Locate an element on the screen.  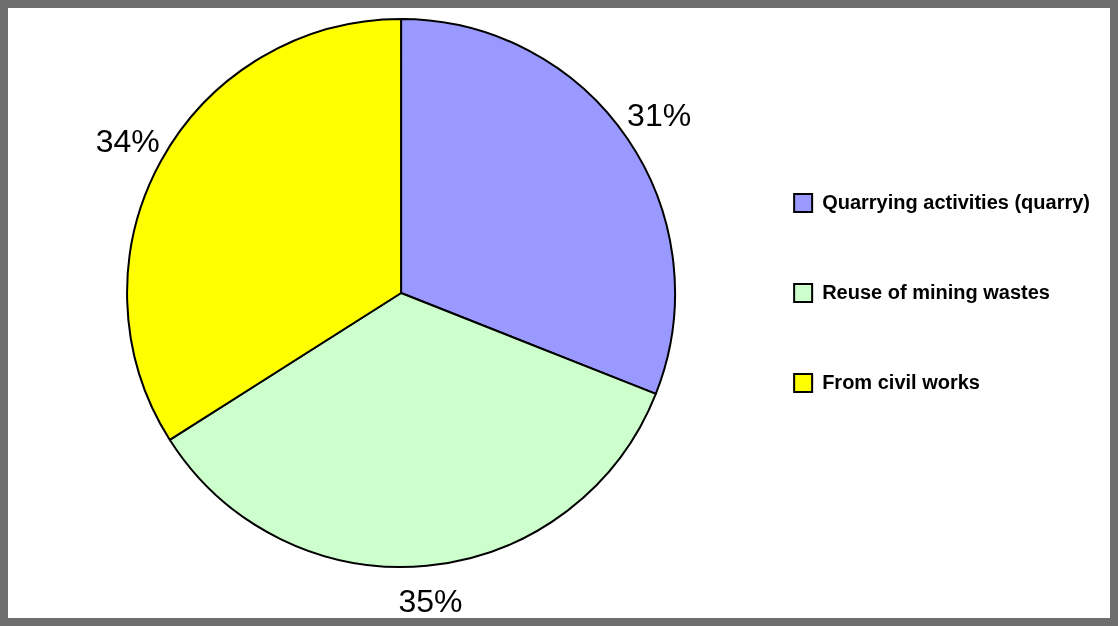
legend-label: Quarrying activities (quarry) is located at coordinates (956, 201).